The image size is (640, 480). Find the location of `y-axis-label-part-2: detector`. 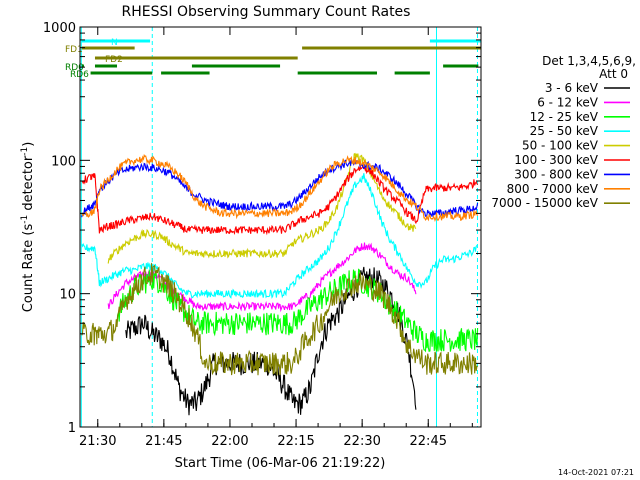

y-axis-label-part-2: detector is located at coordinates (28, 185).